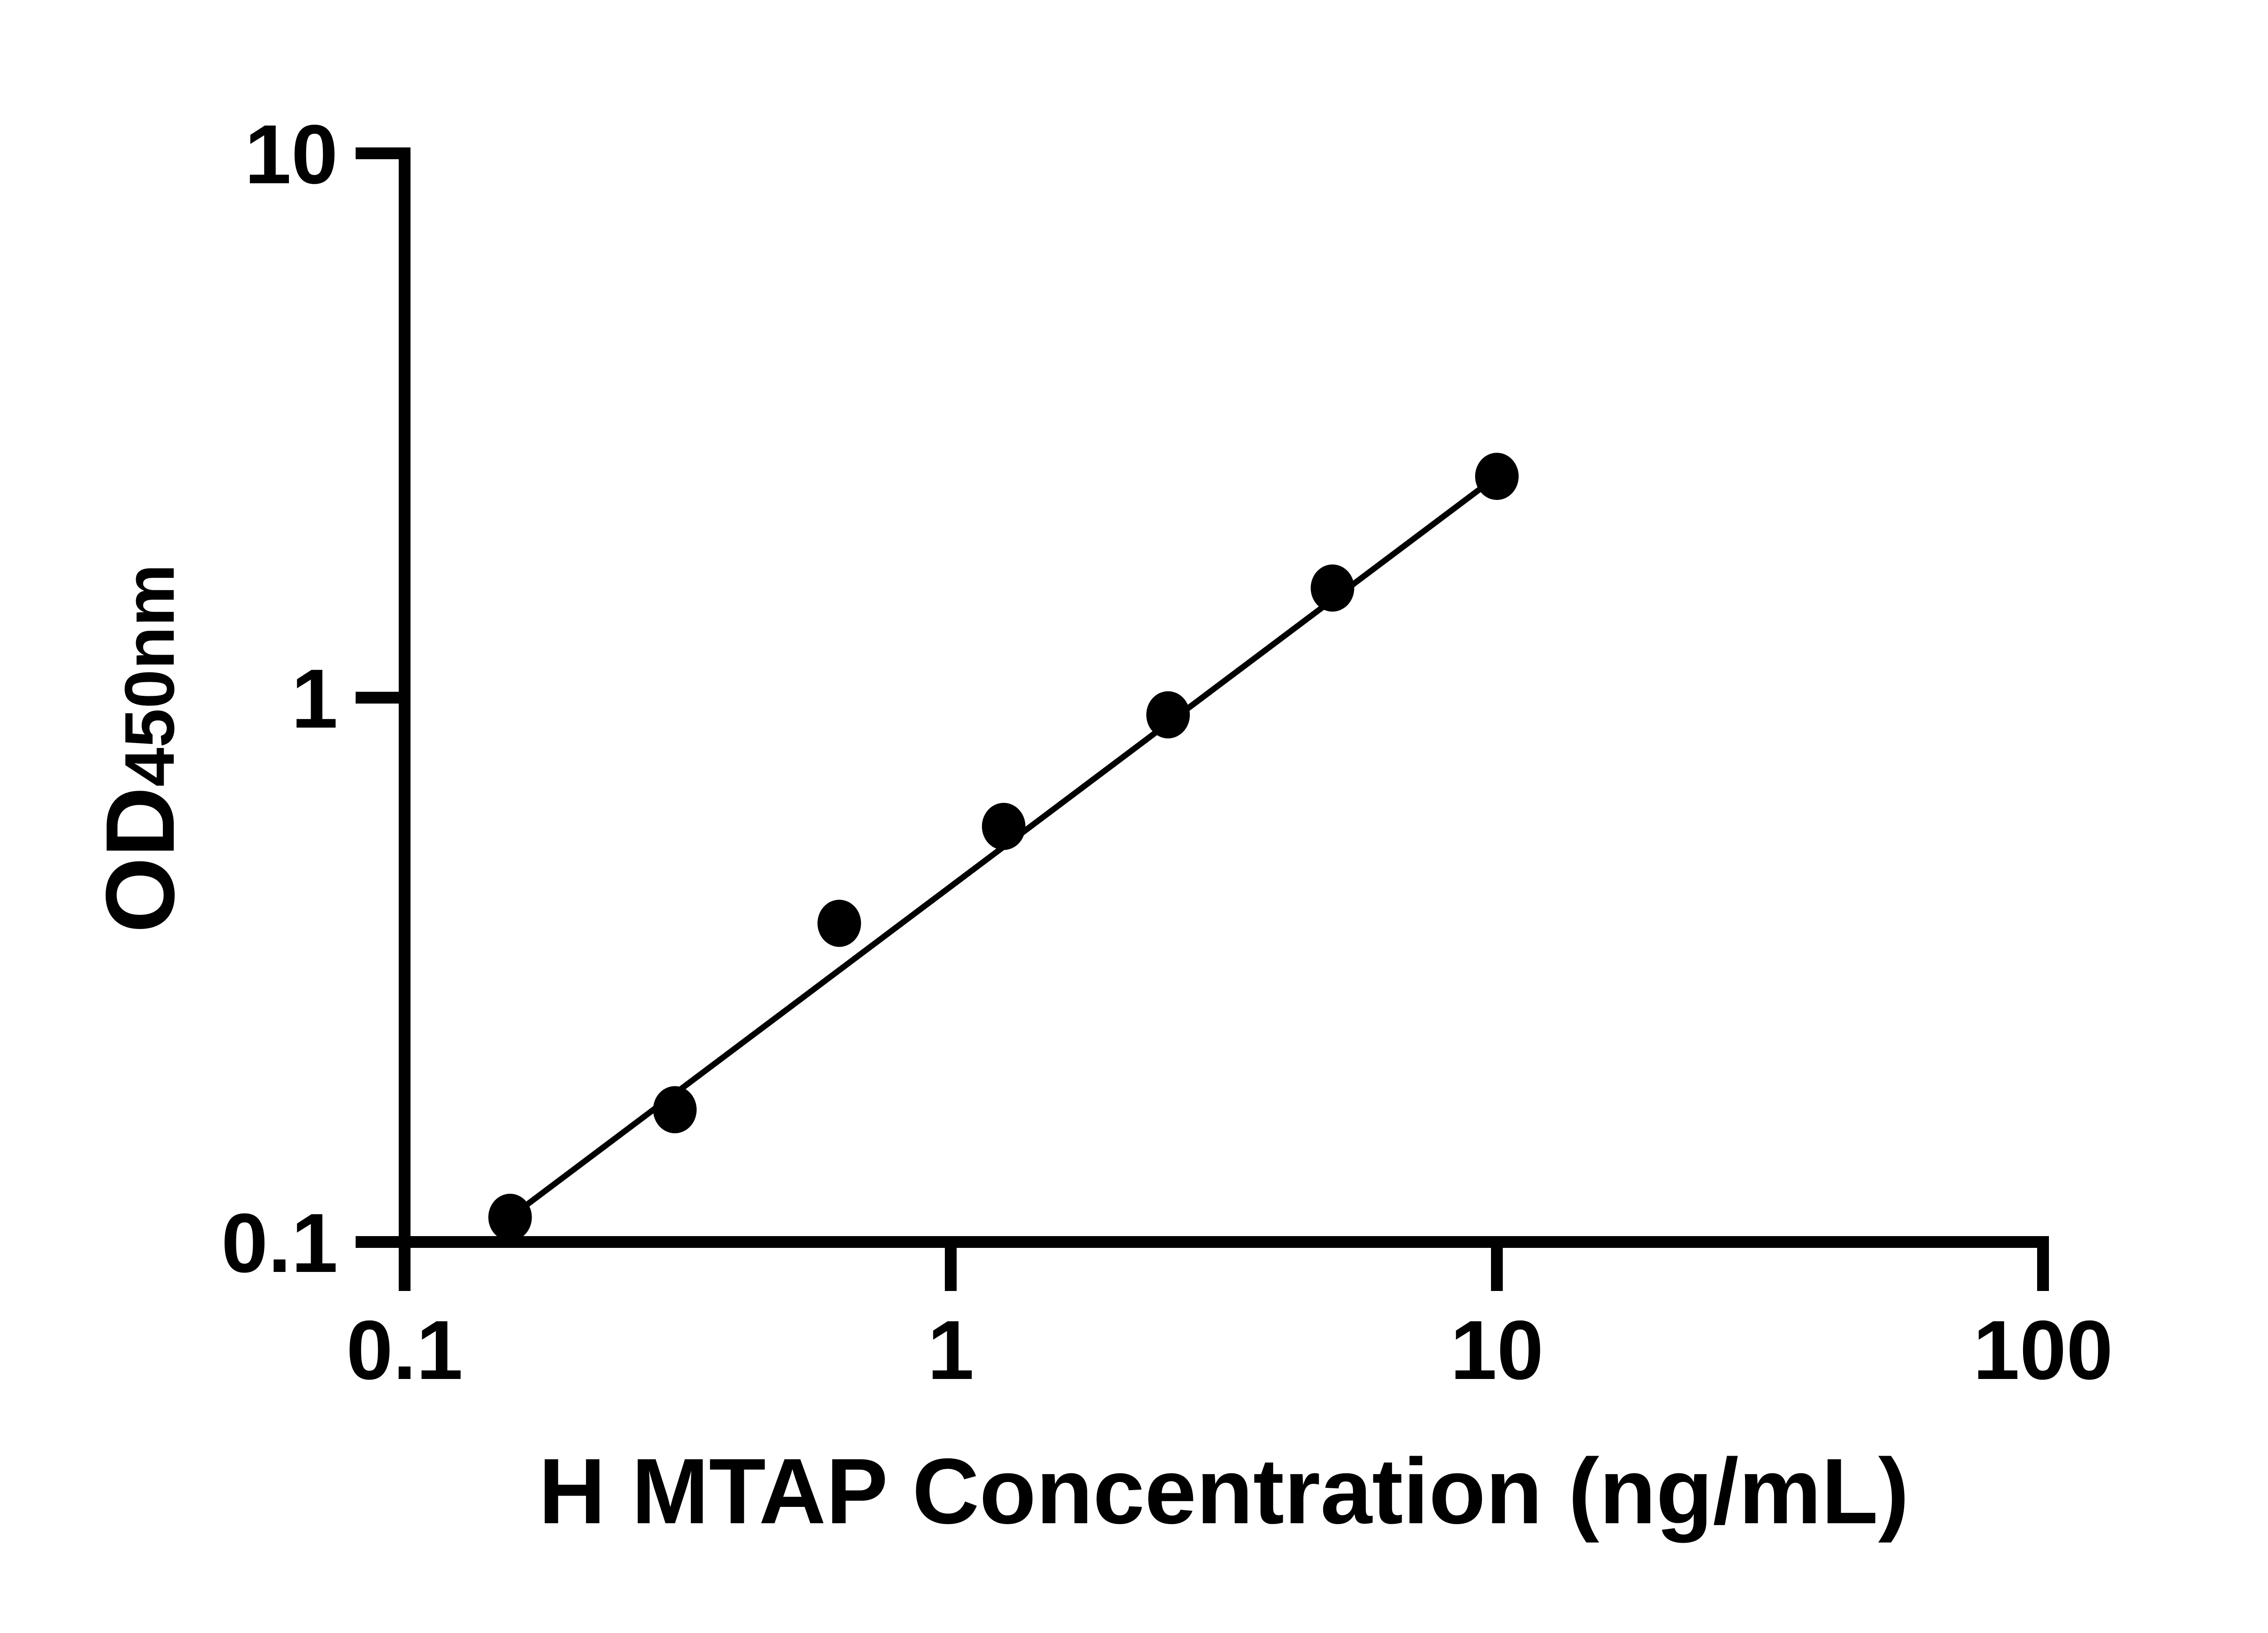 The width and height of the screenshot is (2268, 1633). I want to click on x-tick-label: 10, so click(1497, 1350).